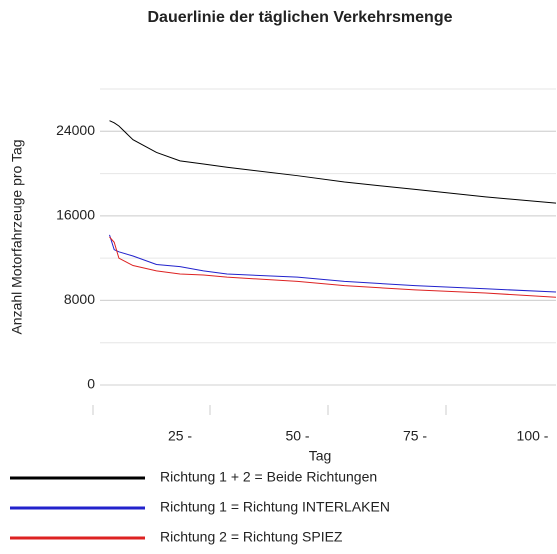 The image size is (557, 554). What do you see at coordinates (275, 507) in the screenshot?
I see `legend-label: Richtung 1 = Richtung INTERLAKEN` at bounding box center [275, 507].